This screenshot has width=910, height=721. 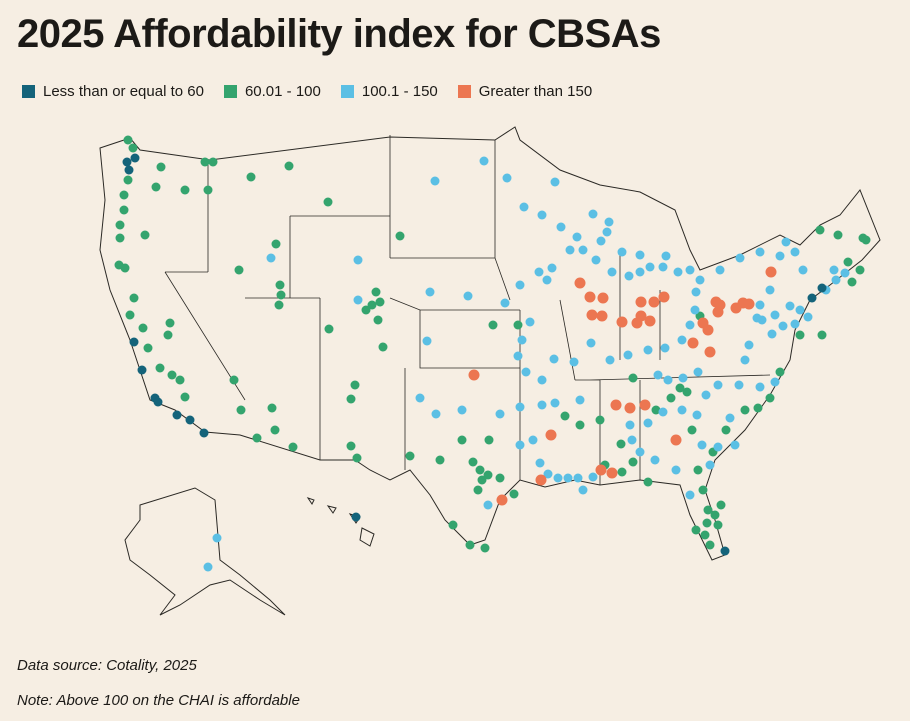 I want to click on legend-label: Less than or equal to 60, so click(x=123, y=91).